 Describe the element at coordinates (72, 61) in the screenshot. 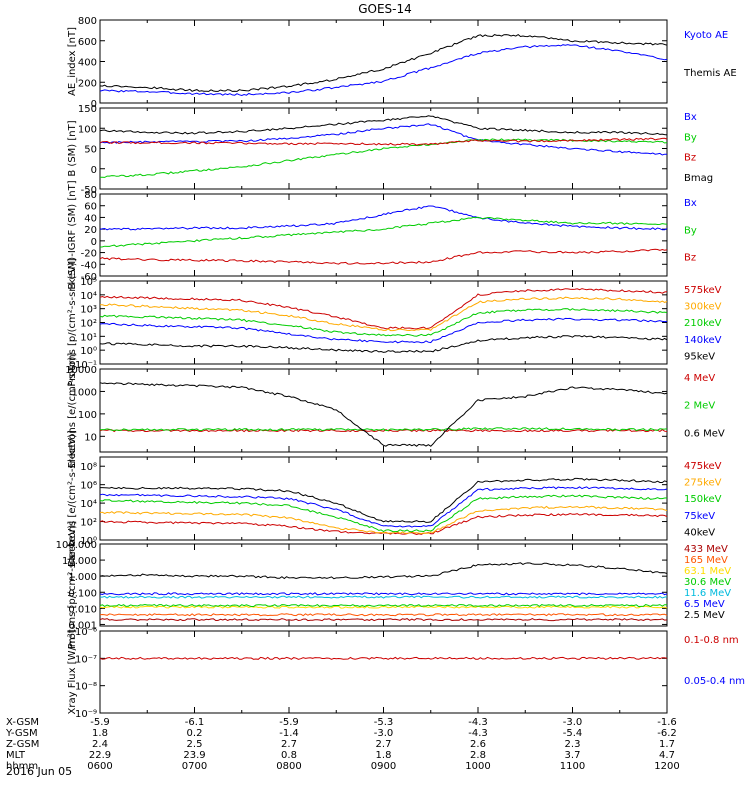

I see `panel-1-ylabel: AE_index [nT]` at that location.